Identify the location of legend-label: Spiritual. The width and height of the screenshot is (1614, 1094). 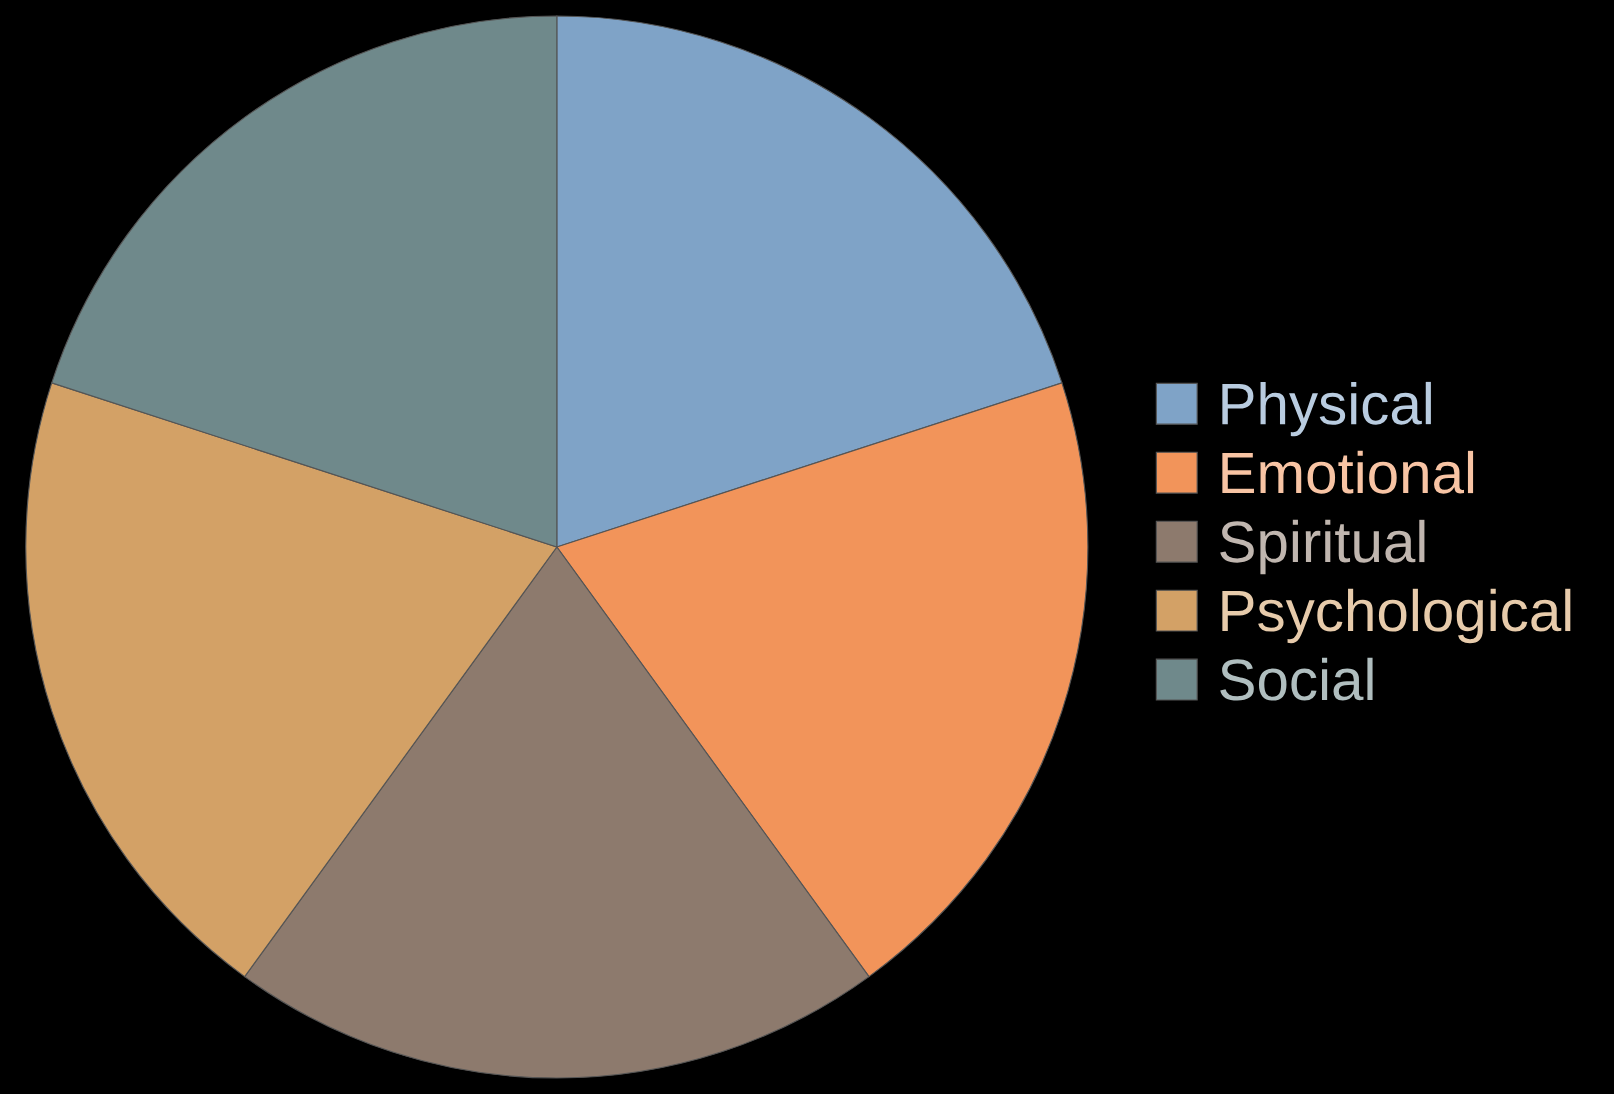
(1322, 547).